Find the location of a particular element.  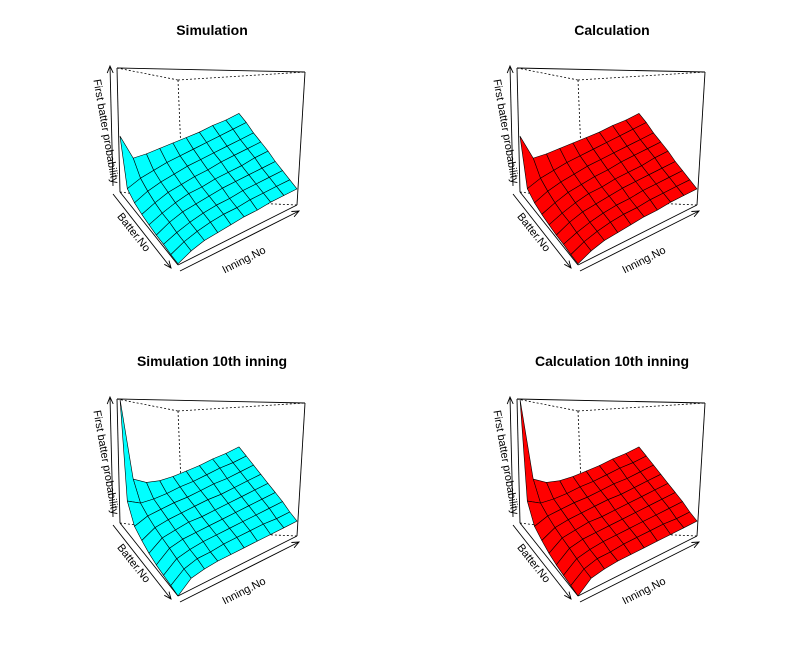

panel-title: Calculation 10th inning is located at coordinates (612, 361).